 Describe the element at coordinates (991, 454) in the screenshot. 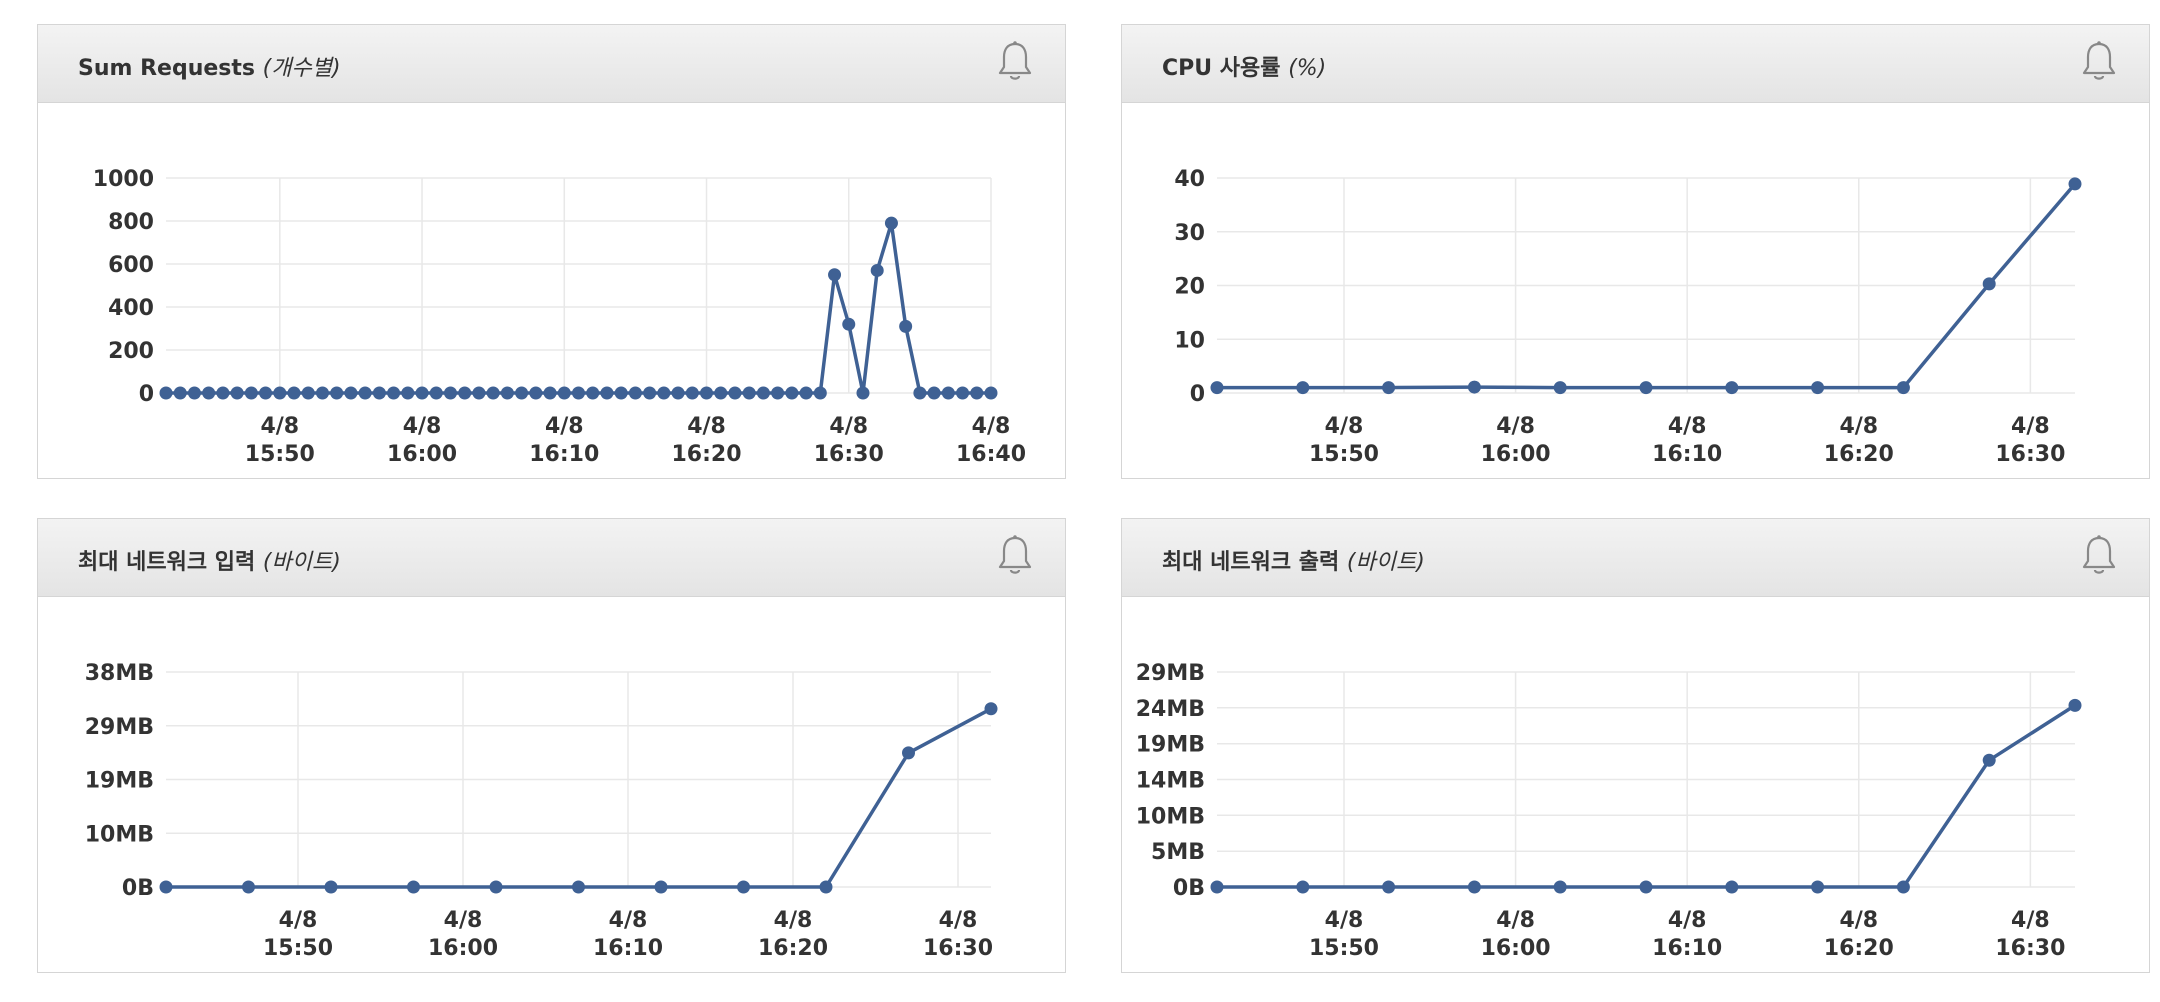

I see `x-tick-label-time: 16:40` at that location.